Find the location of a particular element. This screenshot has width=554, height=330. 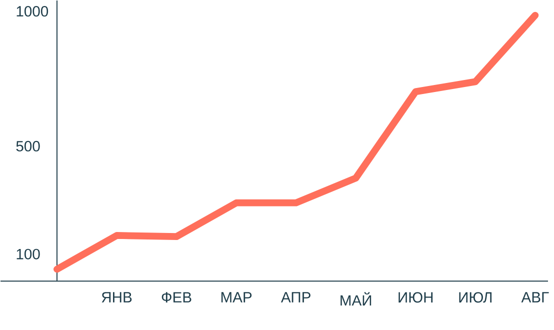

x-tick-label: МАР is located at coordinates (236, 297).